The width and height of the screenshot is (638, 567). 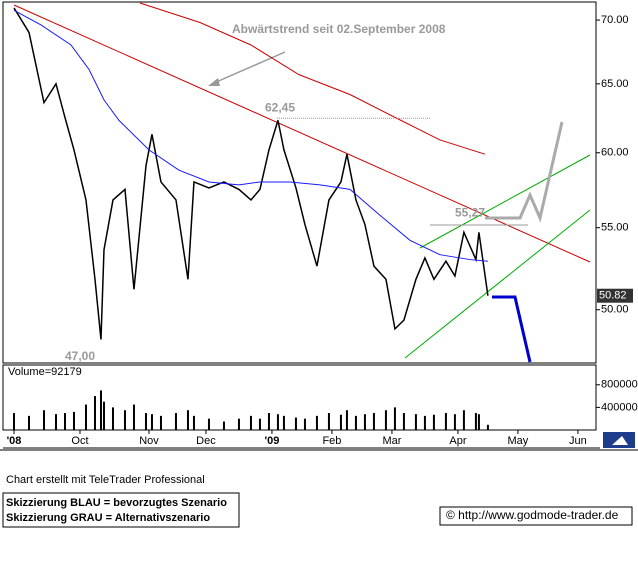 What do you see at coordinates (532, 515) in the screenshot?
I see `source: © http://www.godmode-trader.de` at bounding box center [532, 515].